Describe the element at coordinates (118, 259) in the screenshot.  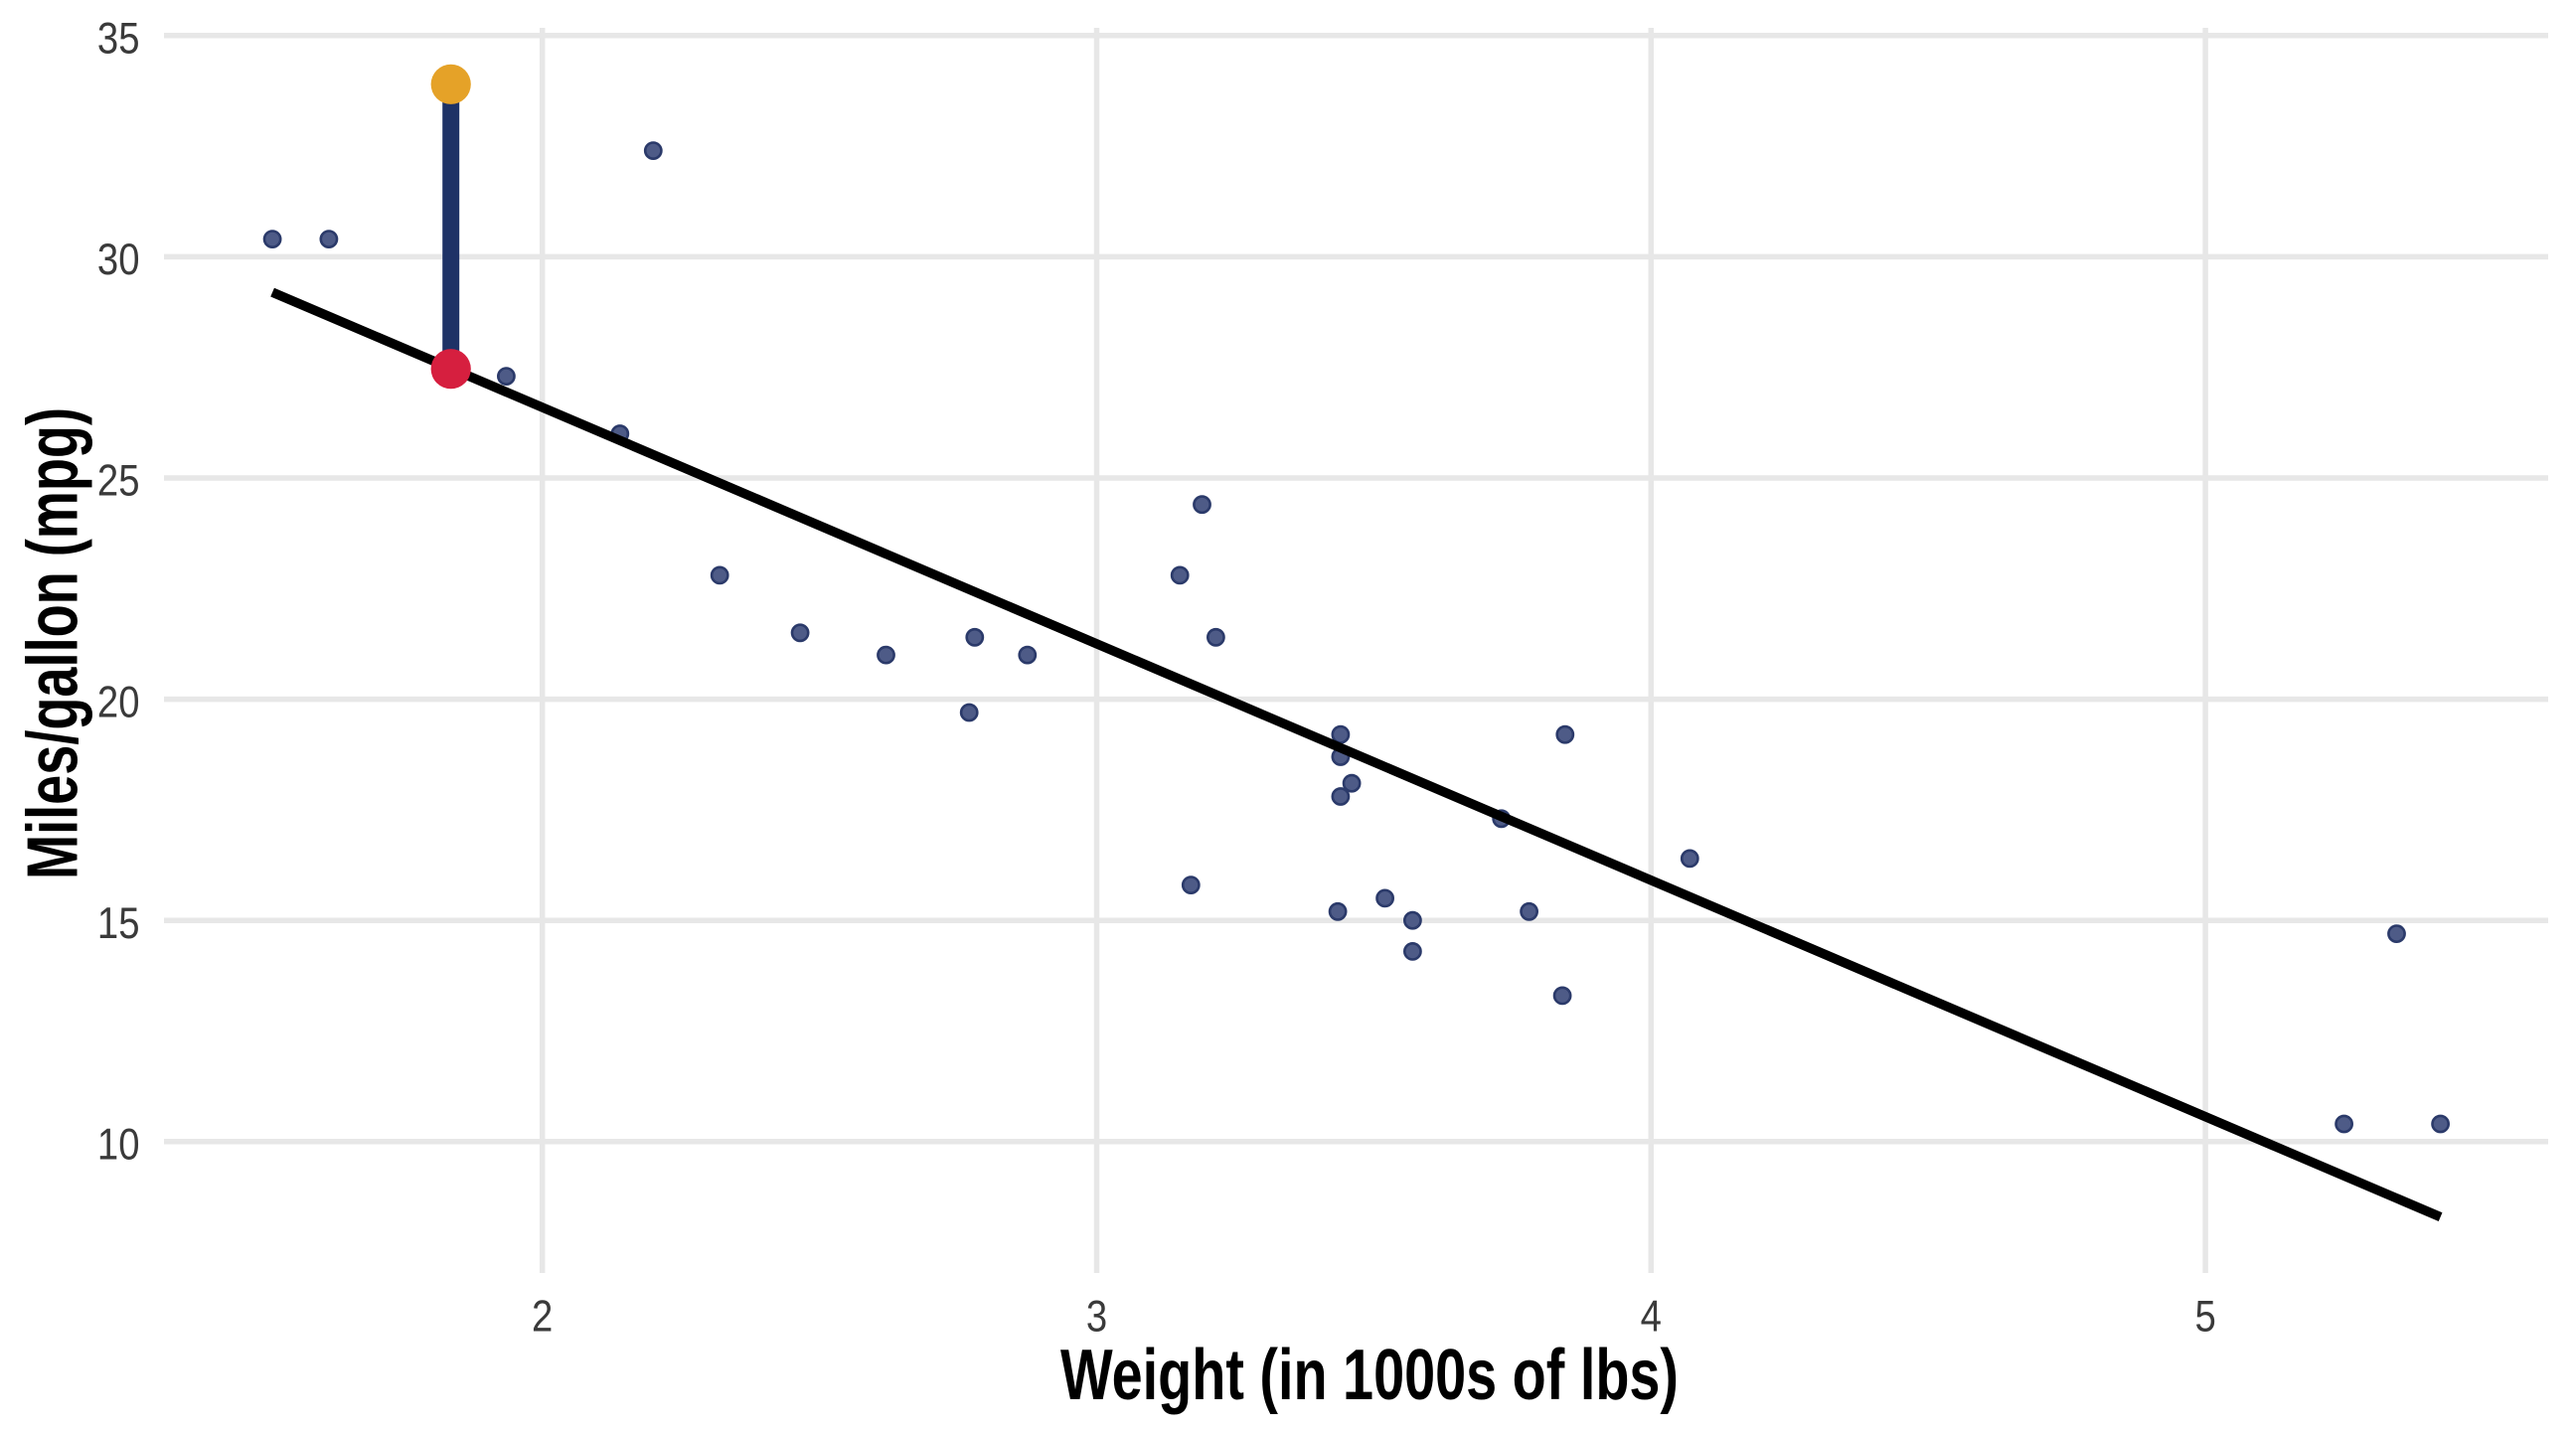
I see `svg-text: 30` at that location.